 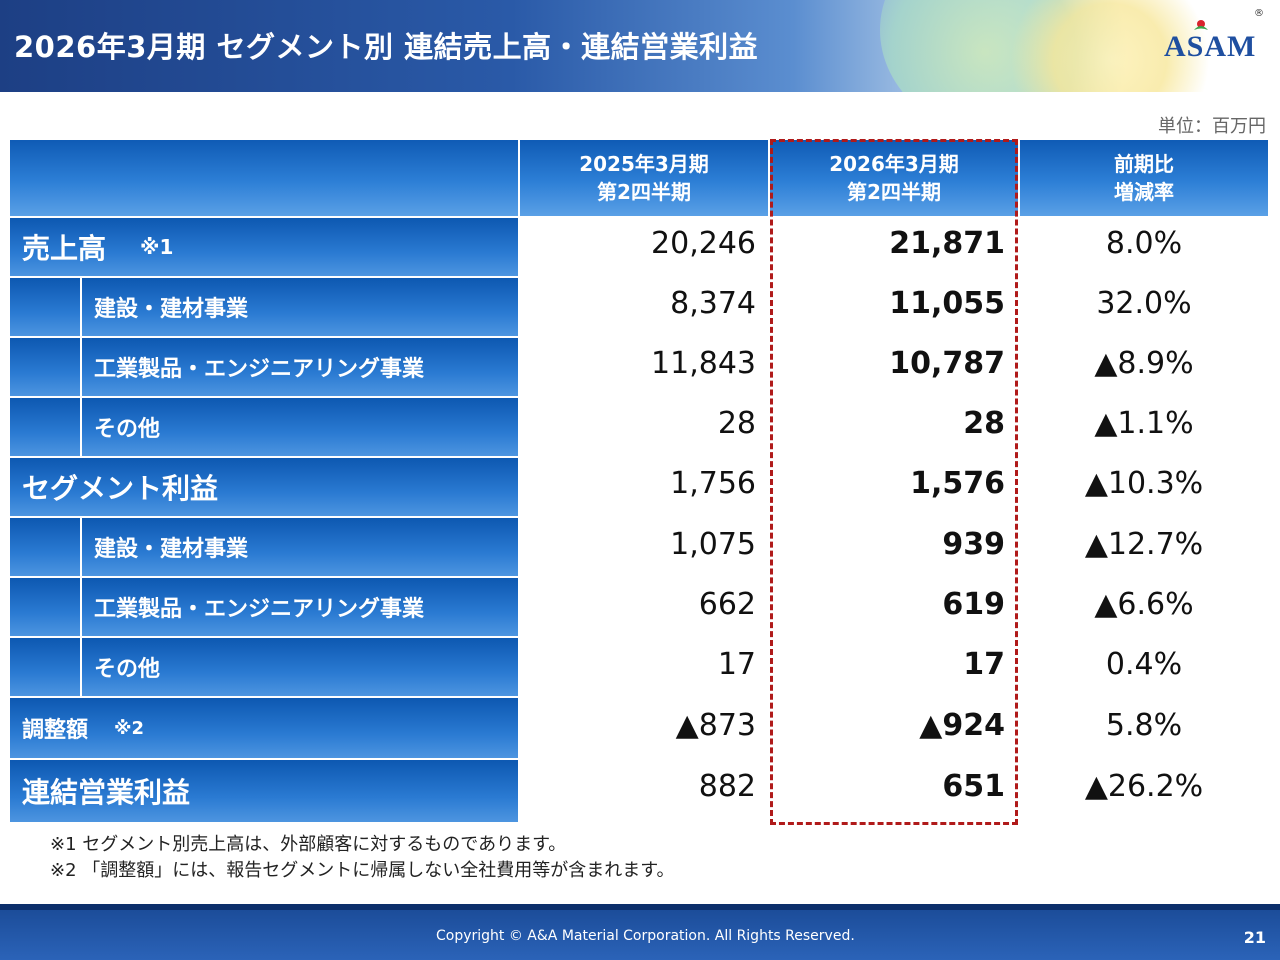 What do you see at coordinates (894, 178) in the screenshot?
I see `col-header-curr: 2026年3月期 第2四半期` at bounding box center [894, 178].